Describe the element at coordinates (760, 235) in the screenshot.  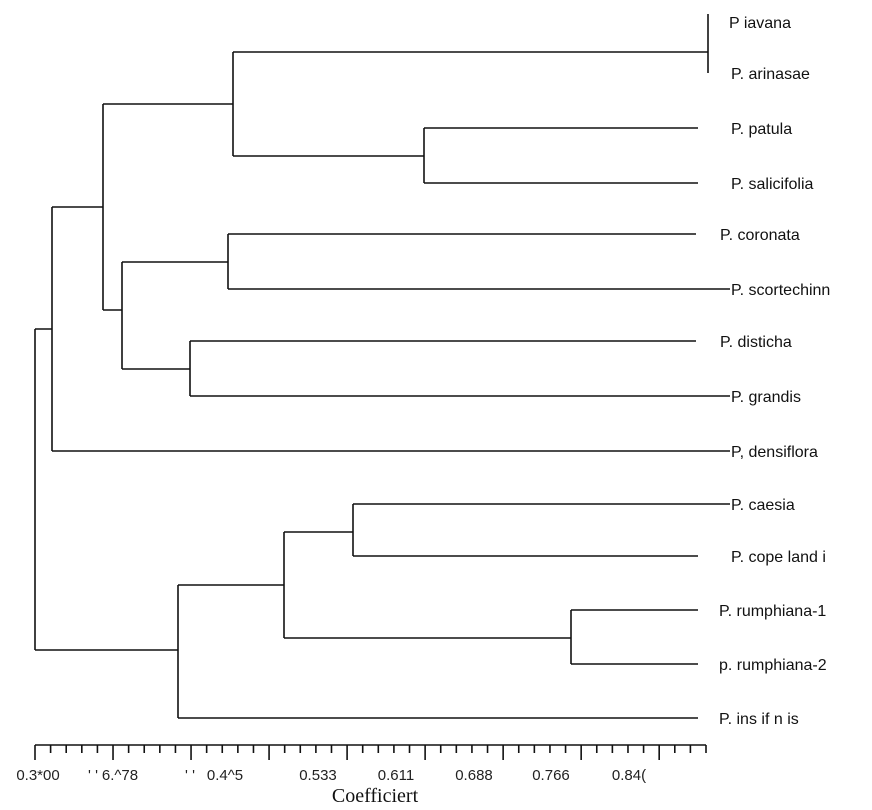
I see `leaf-label: P. coronata` at that location.